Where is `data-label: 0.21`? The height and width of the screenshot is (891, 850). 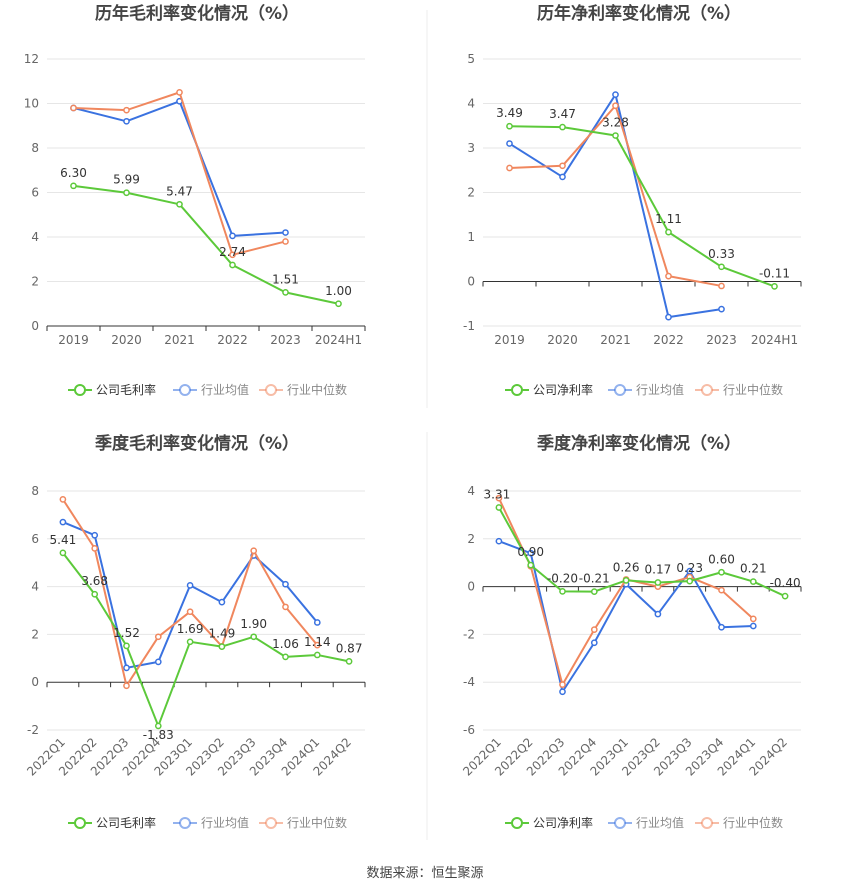 data-label: 0.21 is located at coordinates (753, 569).